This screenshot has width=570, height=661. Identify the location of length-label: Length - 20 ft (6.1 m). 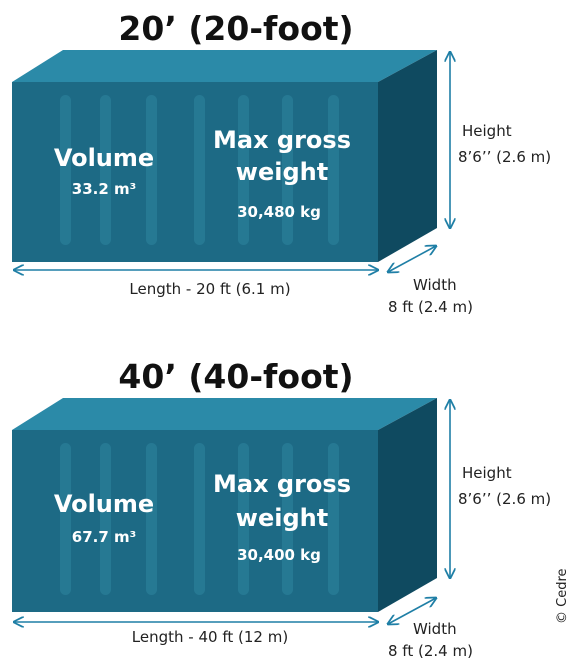
(209, 289).